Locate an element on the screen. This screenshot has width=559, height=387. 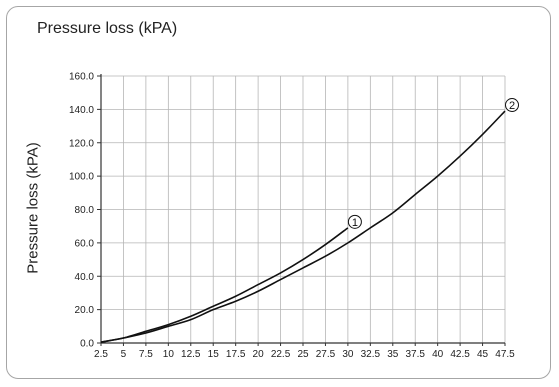
x-tick-label: 17.5 is located at coordinates (236, 354).